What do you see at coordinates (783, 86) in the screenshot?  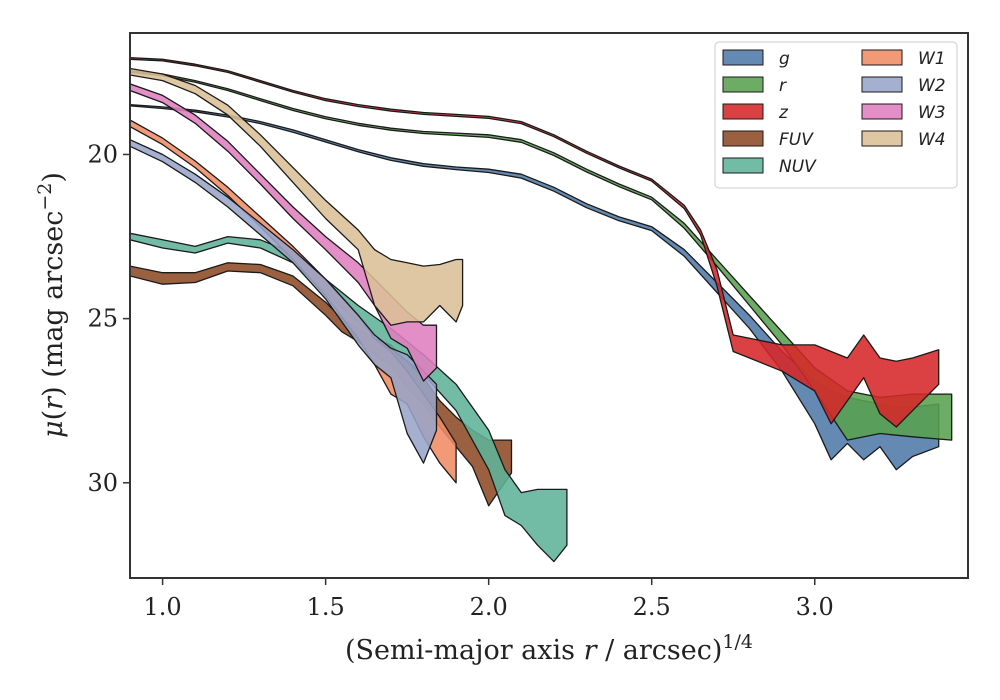 I see `legend-label-r: r` at bounding box center [783, 86].